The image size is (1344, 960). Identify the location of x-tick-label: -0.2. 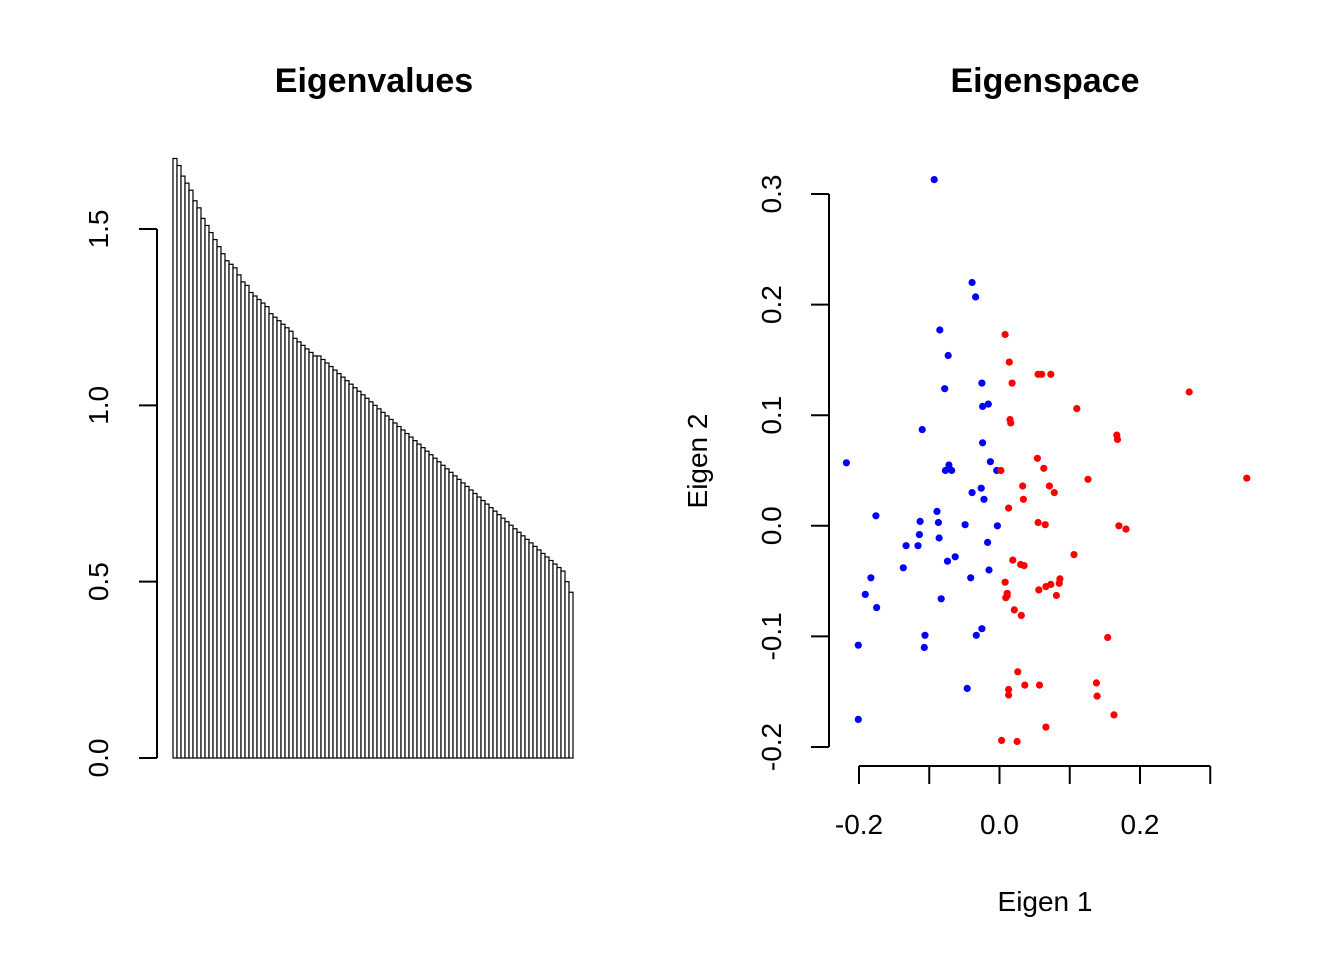
(859, 824).